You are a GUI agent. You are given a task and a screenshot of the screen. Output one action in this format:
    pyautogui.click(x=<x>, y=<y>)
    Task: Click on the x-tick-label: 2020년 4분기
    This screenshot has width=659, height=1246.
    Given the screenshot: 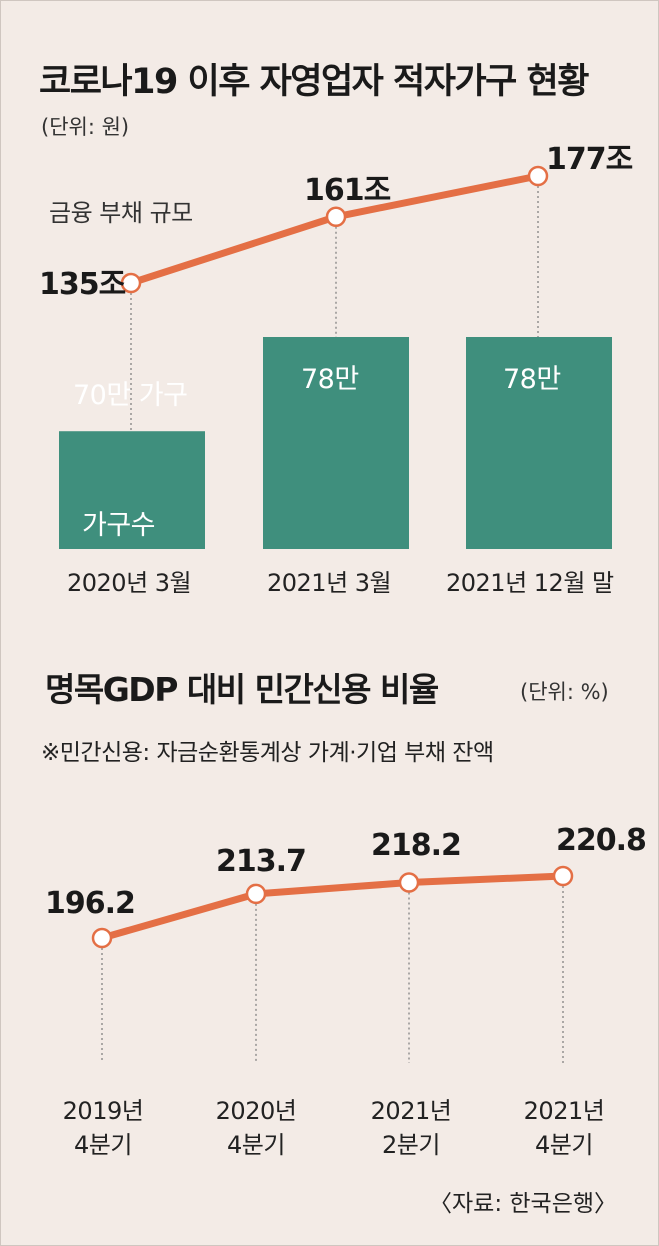 What is the action you would take?
    pyautogui.click(x=256, y=1128)
    